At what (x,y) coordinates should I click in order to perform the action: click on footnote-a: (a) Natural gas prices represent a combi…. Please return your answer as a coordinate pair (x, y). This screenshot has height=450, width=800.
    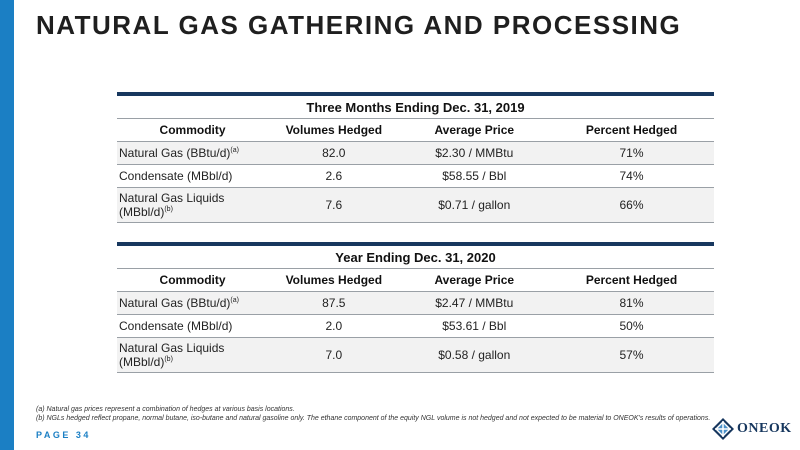
    Looking at the image, I should click on (165, 409).